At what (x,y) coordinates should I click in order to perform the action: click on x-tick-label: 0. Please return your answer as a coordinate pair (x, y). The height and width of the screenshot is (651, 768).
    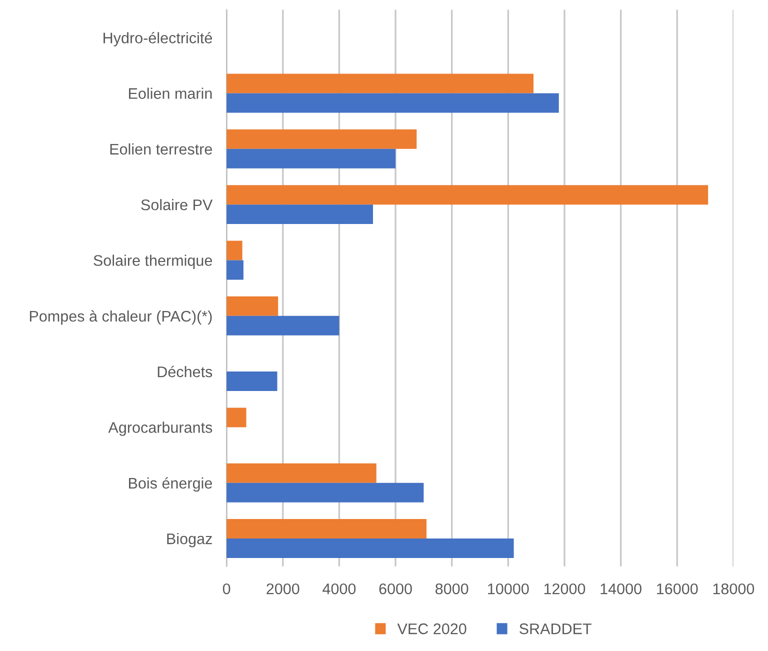
    Looking at the image, I should click on (226, 588).